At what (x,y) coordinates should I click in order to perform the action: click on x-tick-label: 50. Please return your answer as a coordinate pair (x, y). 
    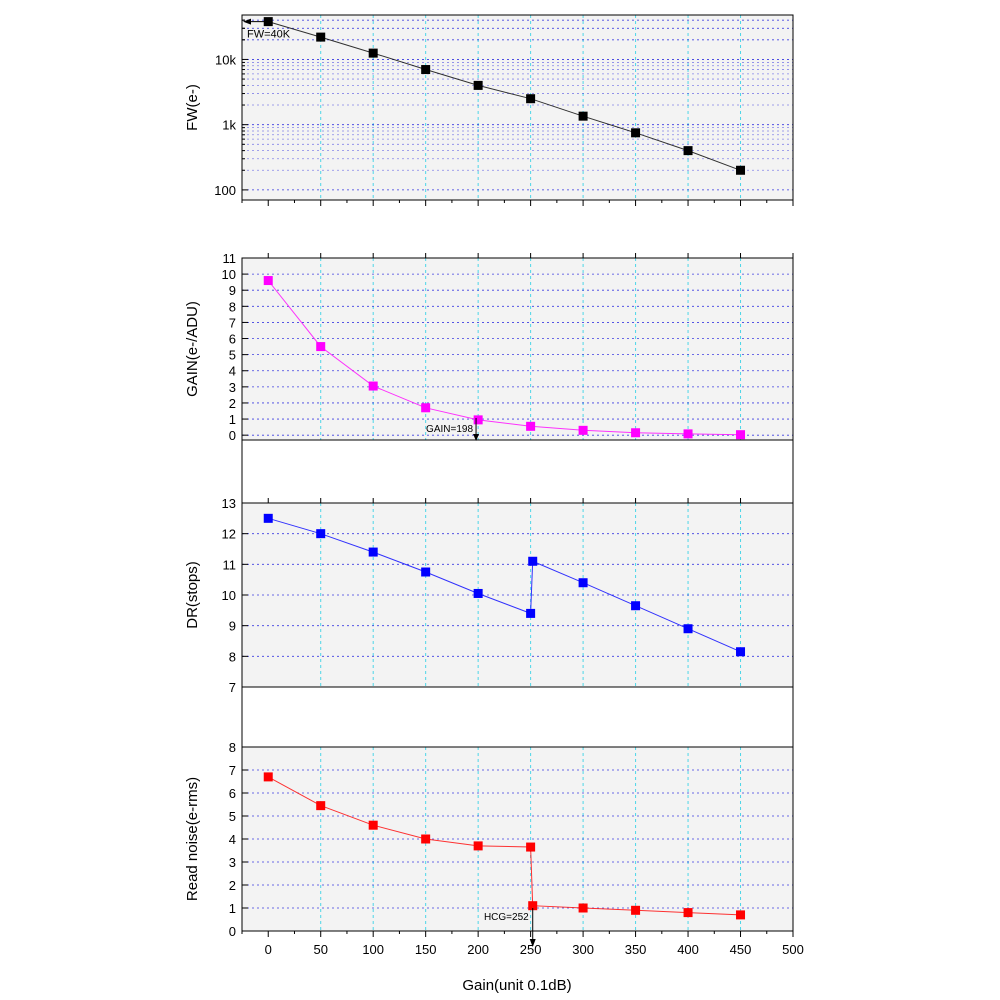
    Looking at the image, I should click on (320, 949).